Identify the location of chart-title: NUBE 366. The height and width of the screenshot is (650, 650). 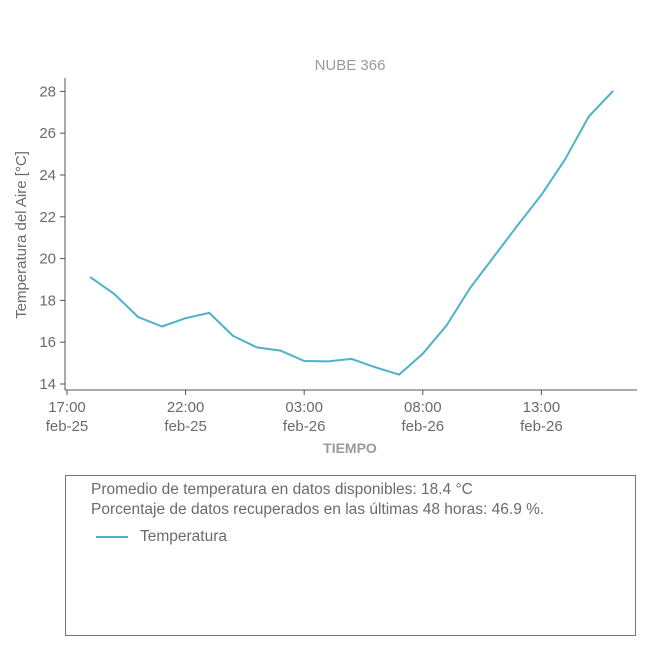
(350, 65).